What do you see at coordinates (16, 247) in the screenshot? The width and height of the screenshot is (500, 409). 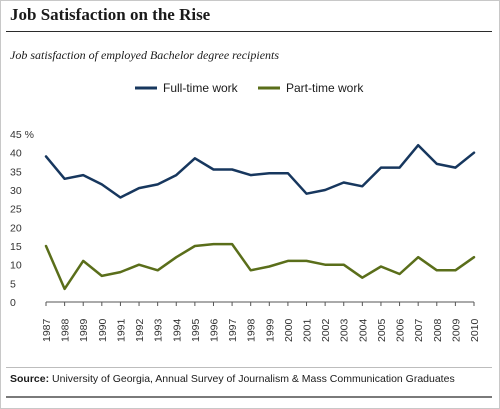 I see `y-tick-label: 15` at bounding box center [16, 247].